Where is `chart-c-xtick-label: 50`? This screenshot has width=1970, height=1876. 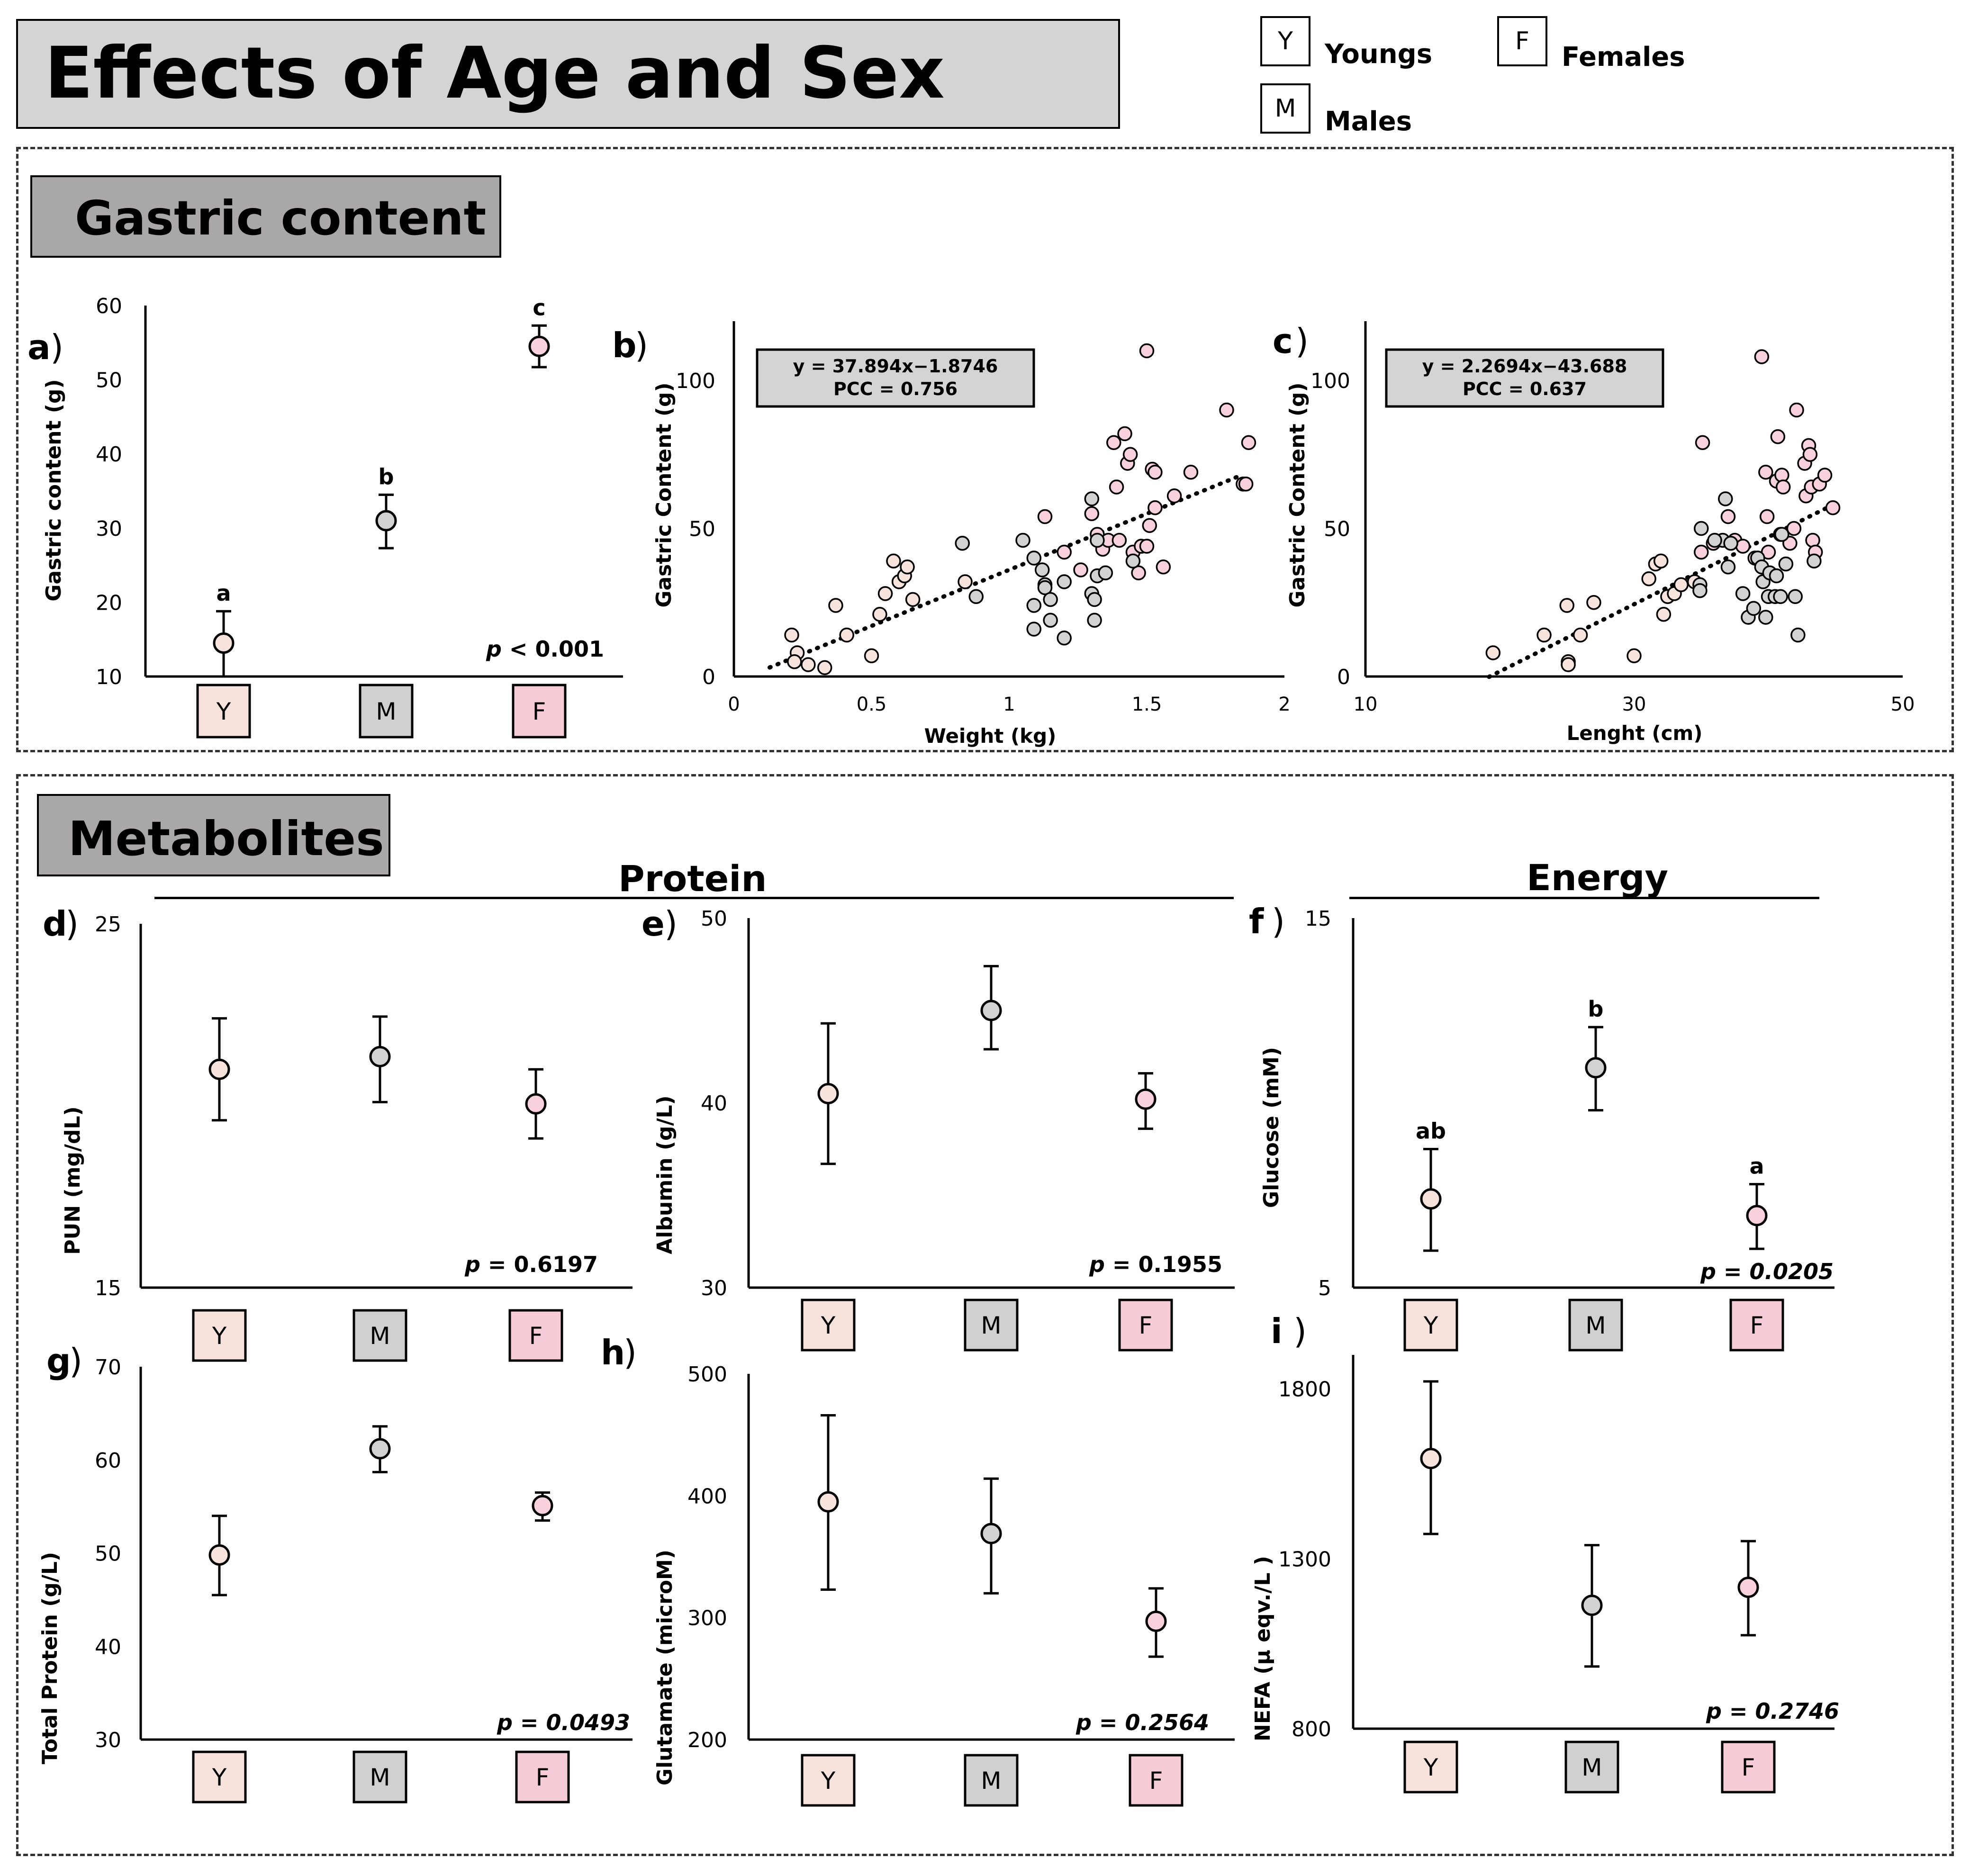 chart-c-xtick-label: 50 is located at coordinates (1903, 704).